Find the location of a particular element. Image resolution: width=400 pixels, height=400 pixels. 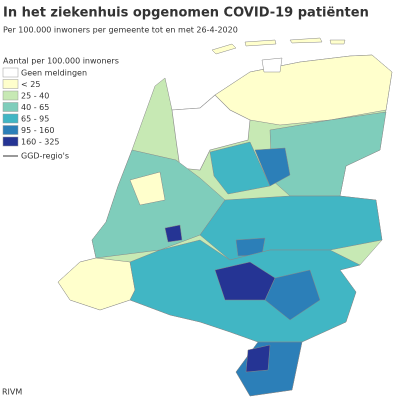

source: RIVM is located at coordinates (12, 392).